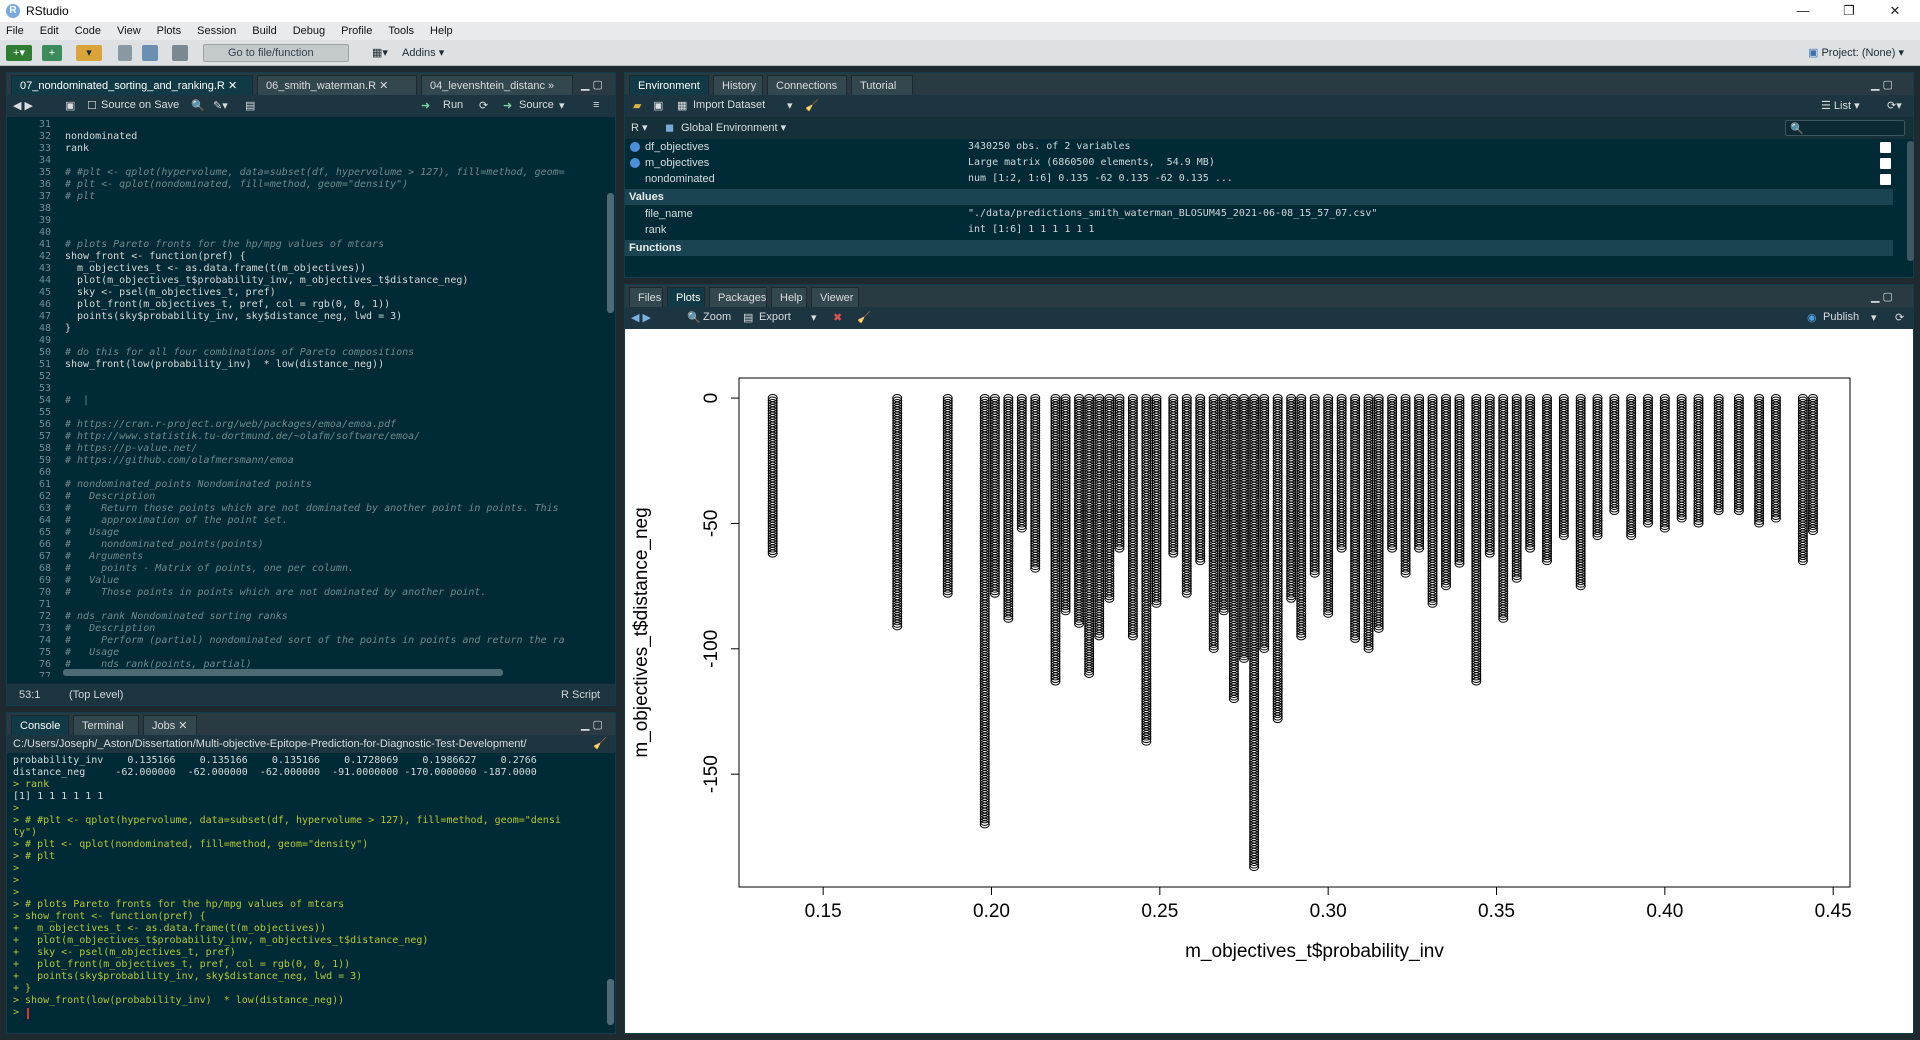 The width and height of the screenshot is (1920, 1040). What do you see at coordinates (717, 317) in the screenshot?
I see `zoom-button: Zoom` at bounding box center [717, 317].